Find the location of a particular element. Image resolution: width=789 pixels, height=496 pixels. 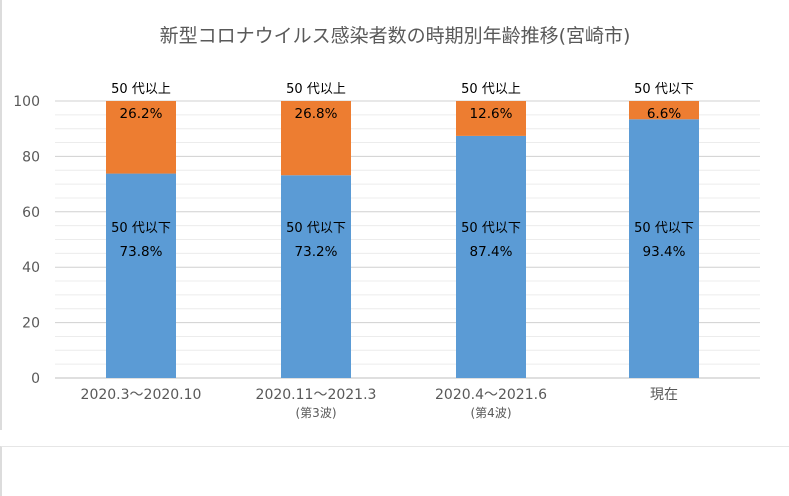

y-tick-label: 80 is located at coordinates (31, 157).